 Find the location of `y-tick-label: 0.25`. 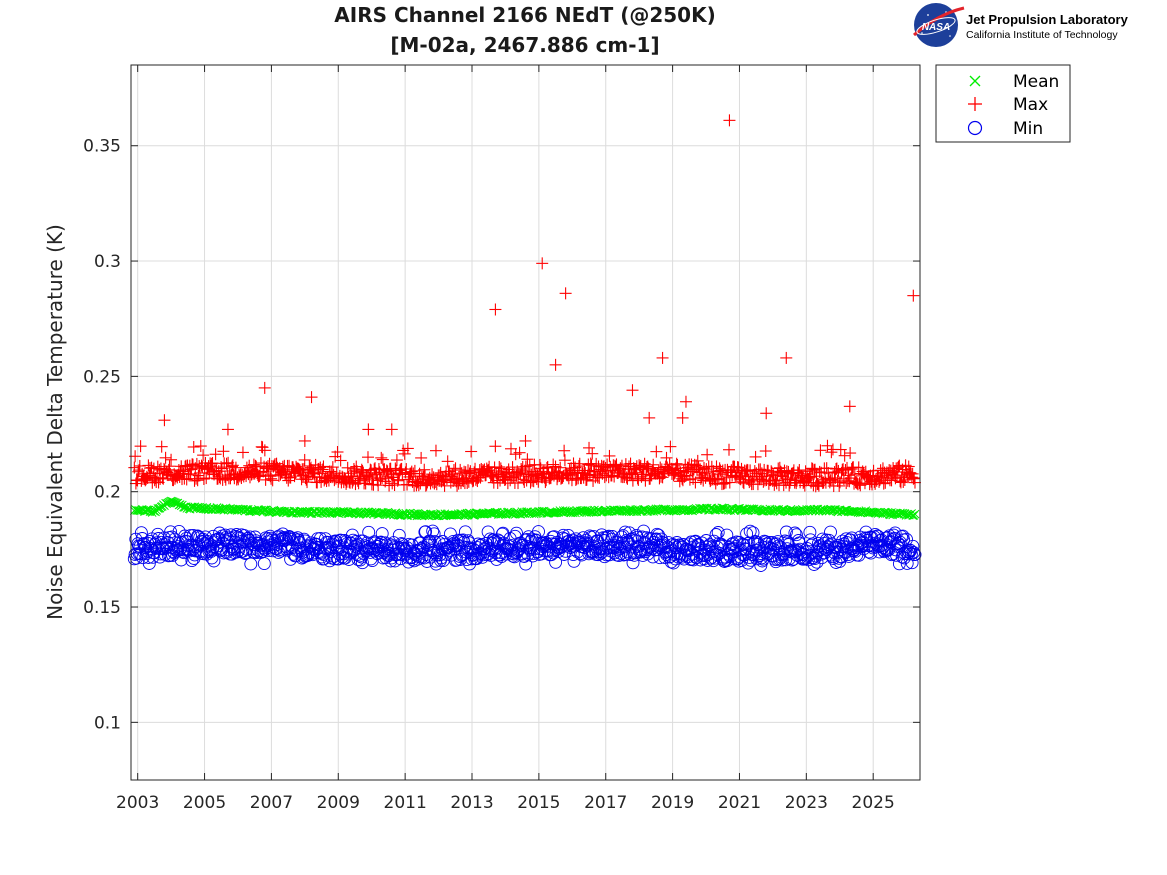

y-tick-label: 0.25 is located at coordinates (102, 377).